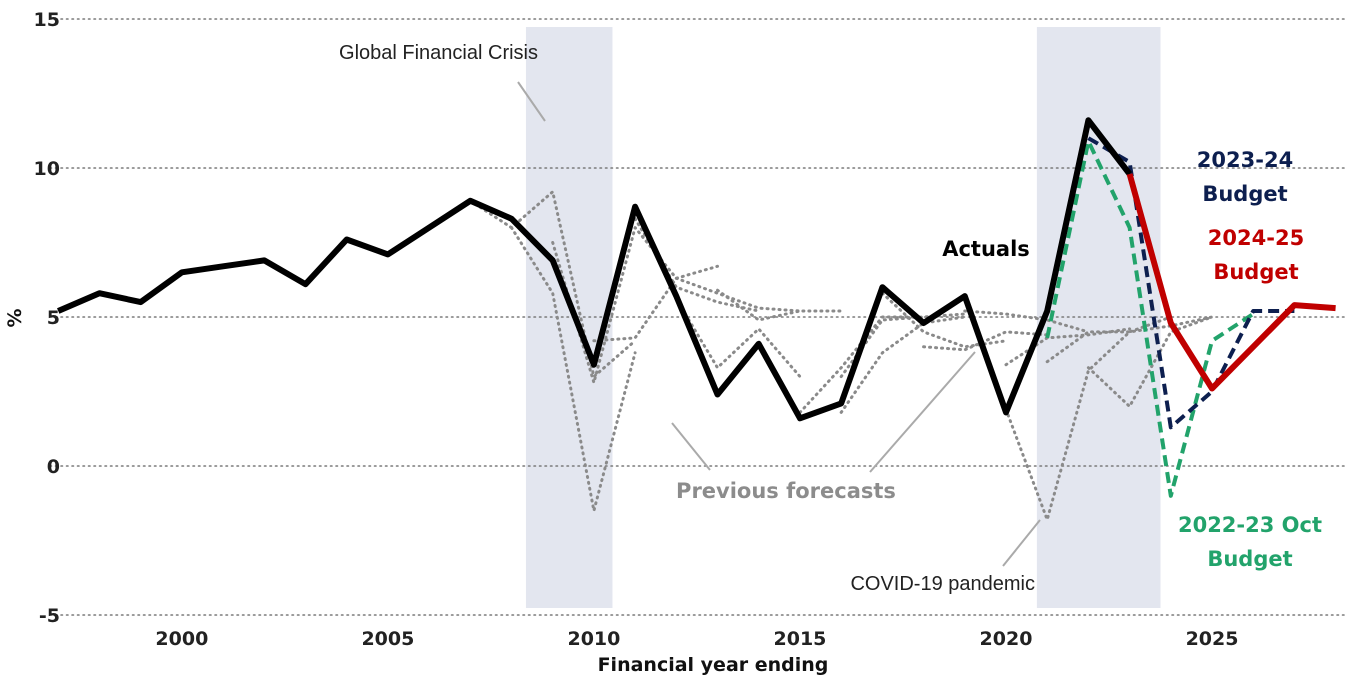 The image size is (1363, 677). Describe the element at coordinates (691, 446) in the screenshot. I see `previous-forecasts-leader-left` at that location.